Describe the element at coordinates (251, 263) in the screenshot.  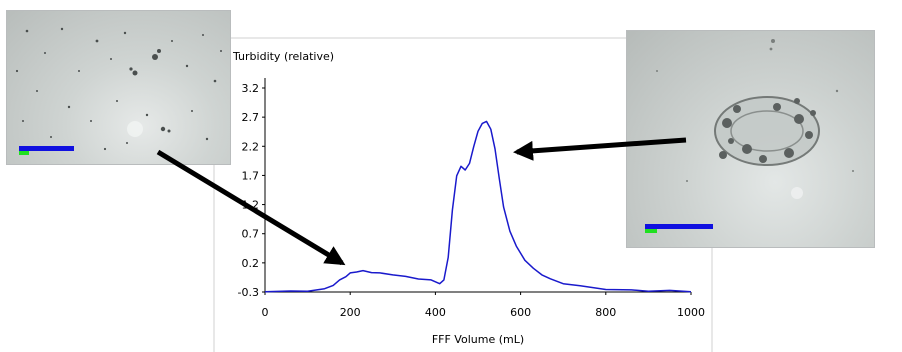
I see `y-tick-label: 0.2` at that location.